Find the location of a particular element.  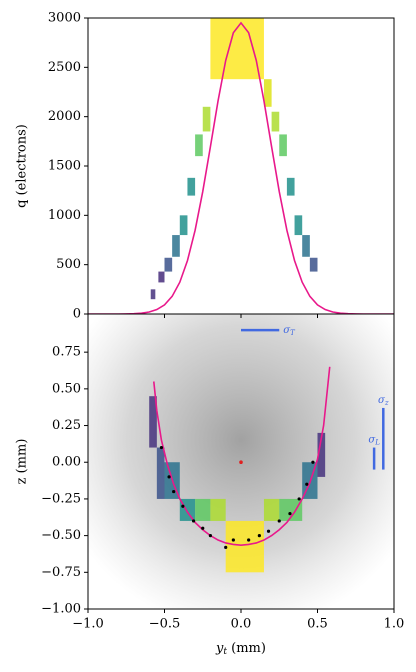

x-tick-label: 1.0 is located at coordinates (394, 624).